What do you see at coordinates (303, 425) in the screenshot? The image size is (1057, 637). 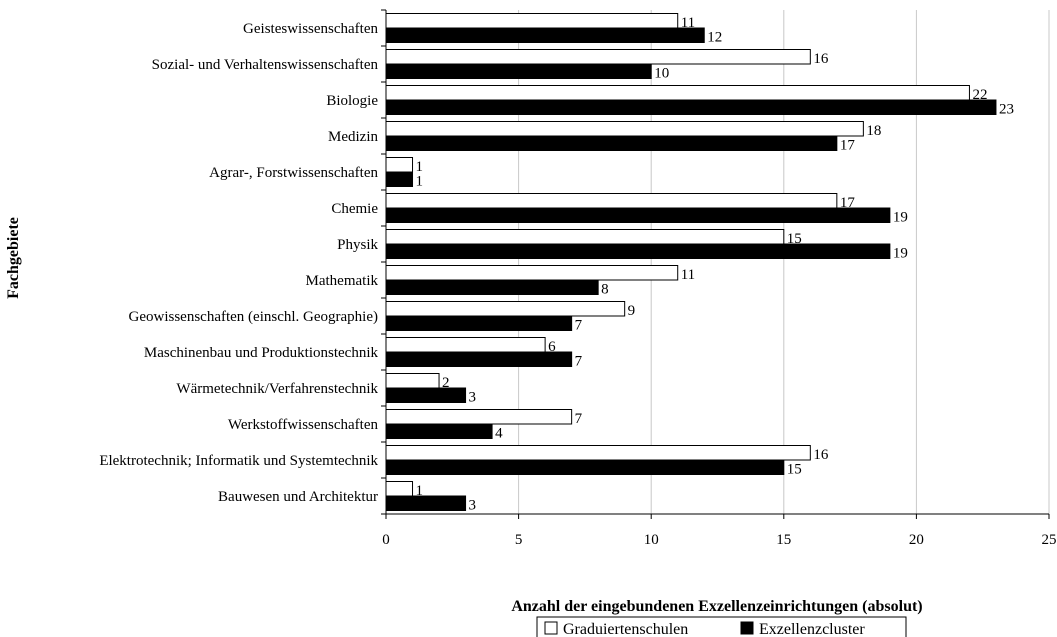 I see `category-label-11: Werkstoffwissenschaften` at bounding box center [303, 425].